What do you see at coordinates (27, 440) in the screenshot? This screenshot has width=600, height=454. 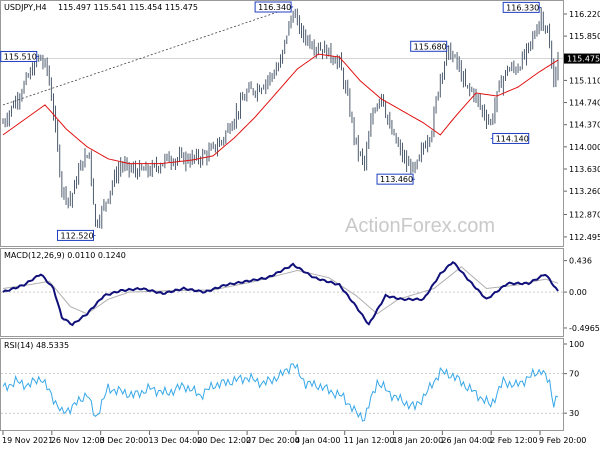 I see `time-tick-label: 19 Nov 2021` at bounding box center [27, 440].